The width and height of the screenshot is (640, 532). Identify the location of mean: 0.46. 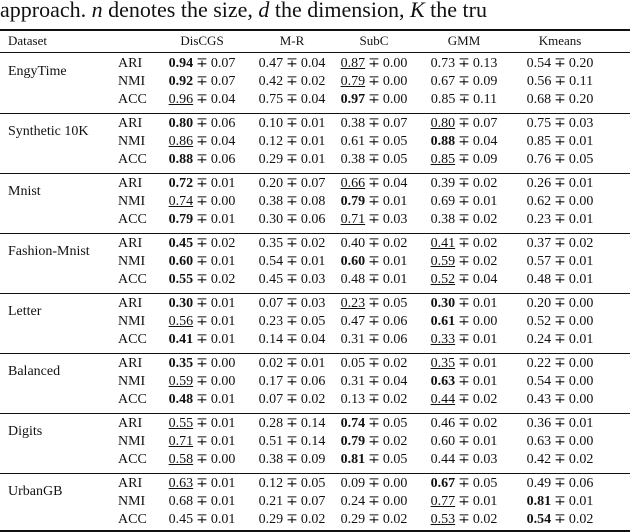
(443, 423).